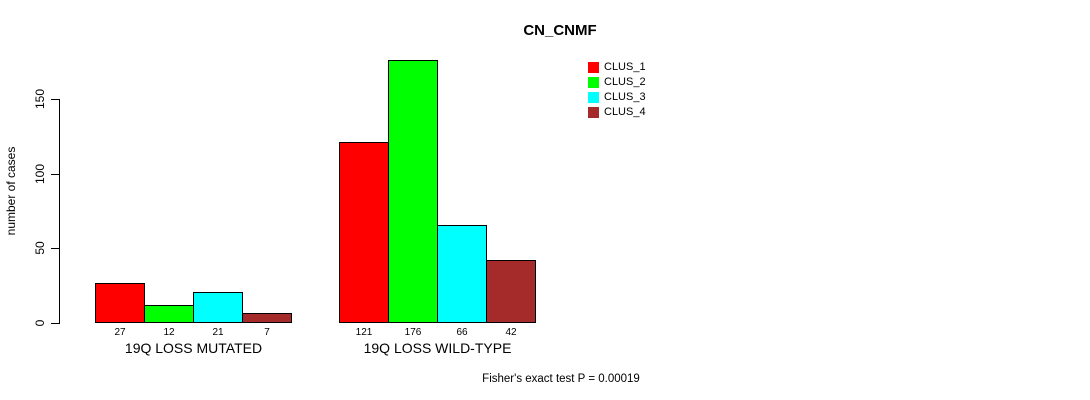 This screenshot has width=1090, height=400. I want to click on legend-item-clus3: CLUS_3, so click(617, 97).